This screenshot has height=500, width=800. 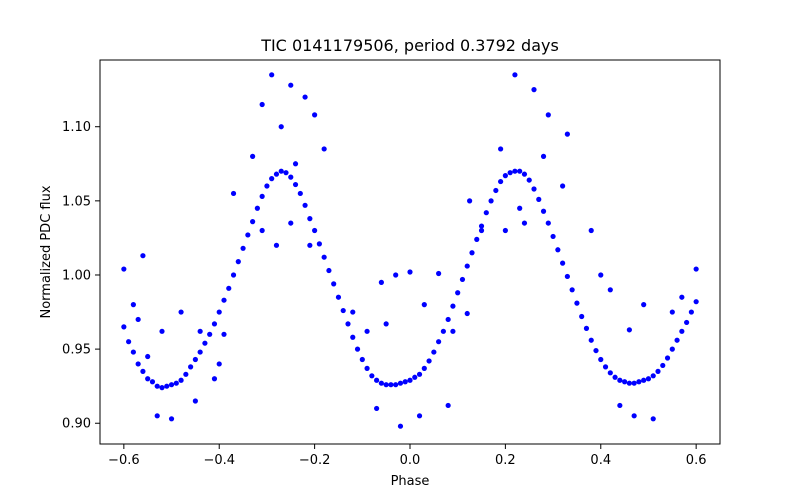 What do you see at coordinates (505, 460) in the screenshot?
I see `x-tick-label: 0.2` at bounding box center [505, 460].